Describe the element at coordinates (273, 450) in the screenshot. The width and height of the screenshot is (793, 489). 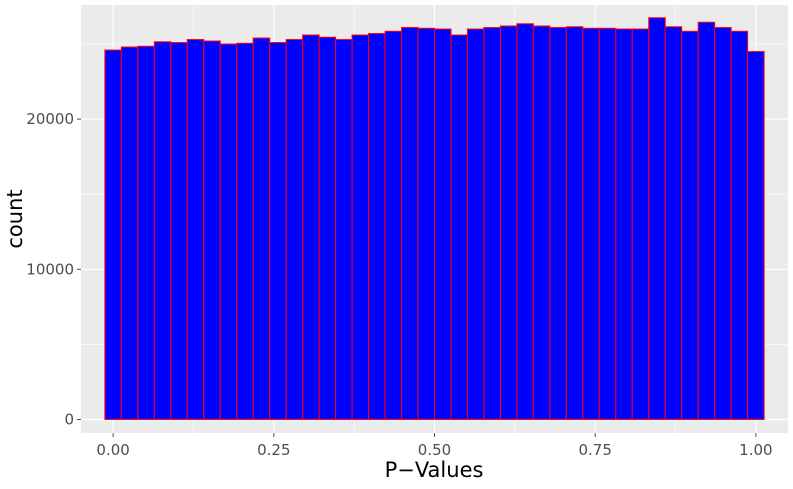
I see `x-tick-label: 0.25` at that location.